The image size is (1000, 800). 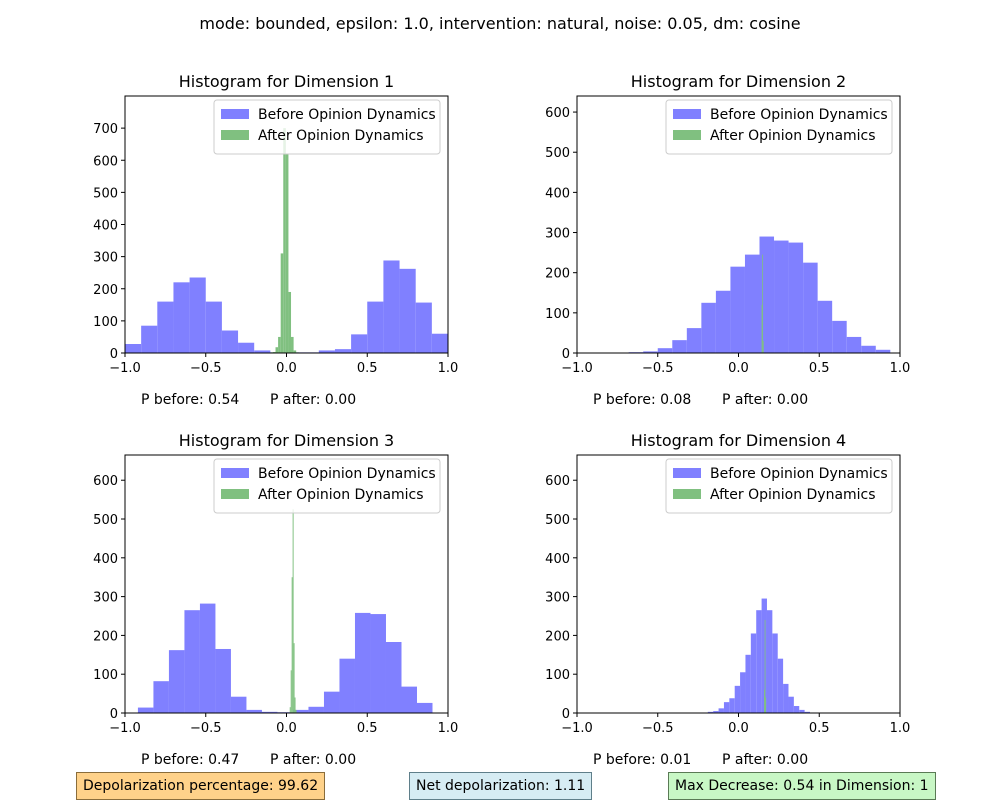 What do you see at coordinates (201, 786) in the screenshot?
I see `depolarization-percentage-box: Depolarization percentage: 99.62` at bounding box center [201, 786].